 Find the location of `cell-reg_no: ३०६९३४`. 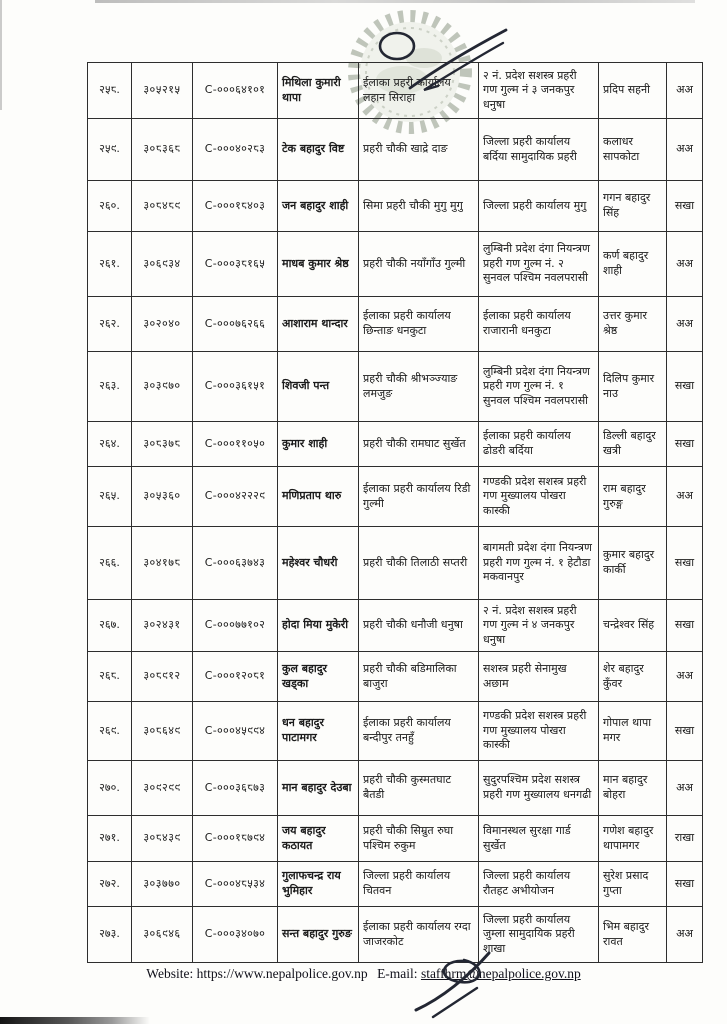

cell-reg_no: ३०६९३४ is located at coordinates (162, 264).